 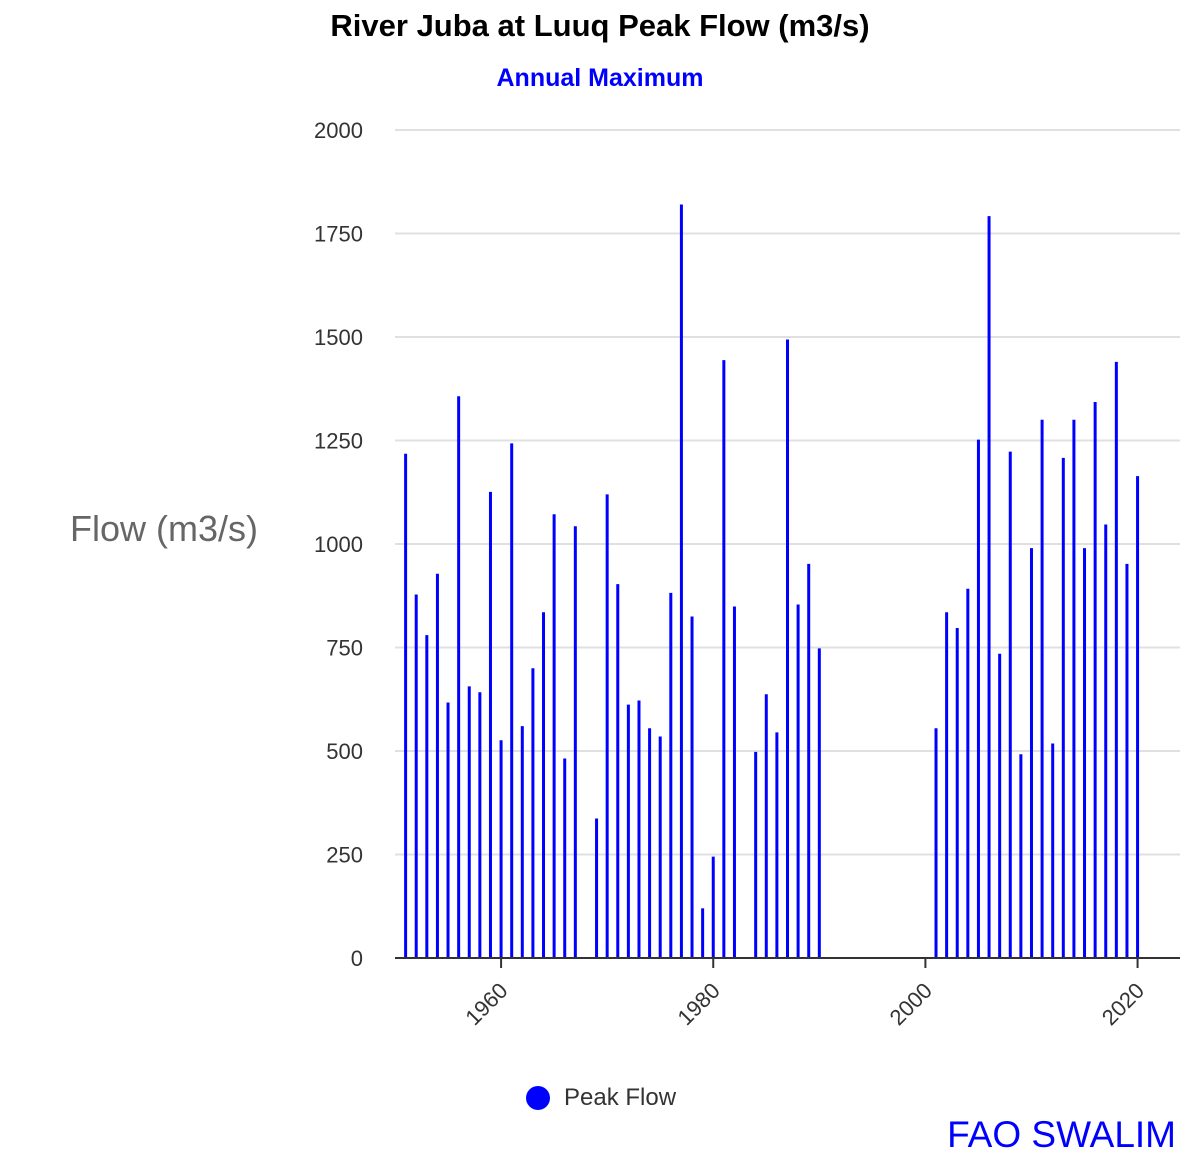 What do you see at coordinates (338, 544) in the screenshot?
I see `y-tick-label: 1000` at bounding box center [338, 544].